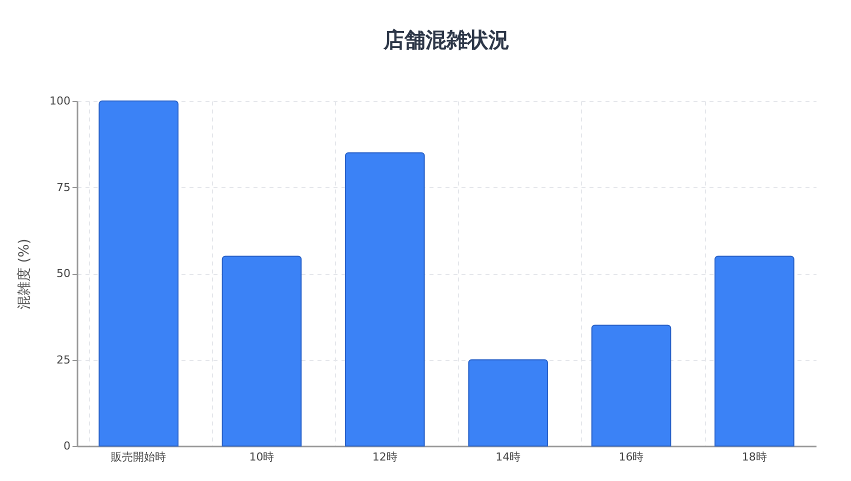 The image size is (851, 481). What do you see at coordinates (385, 457) in the screenshot?
I see `x-tick-label: 12時` at bounding box center [385, 457].